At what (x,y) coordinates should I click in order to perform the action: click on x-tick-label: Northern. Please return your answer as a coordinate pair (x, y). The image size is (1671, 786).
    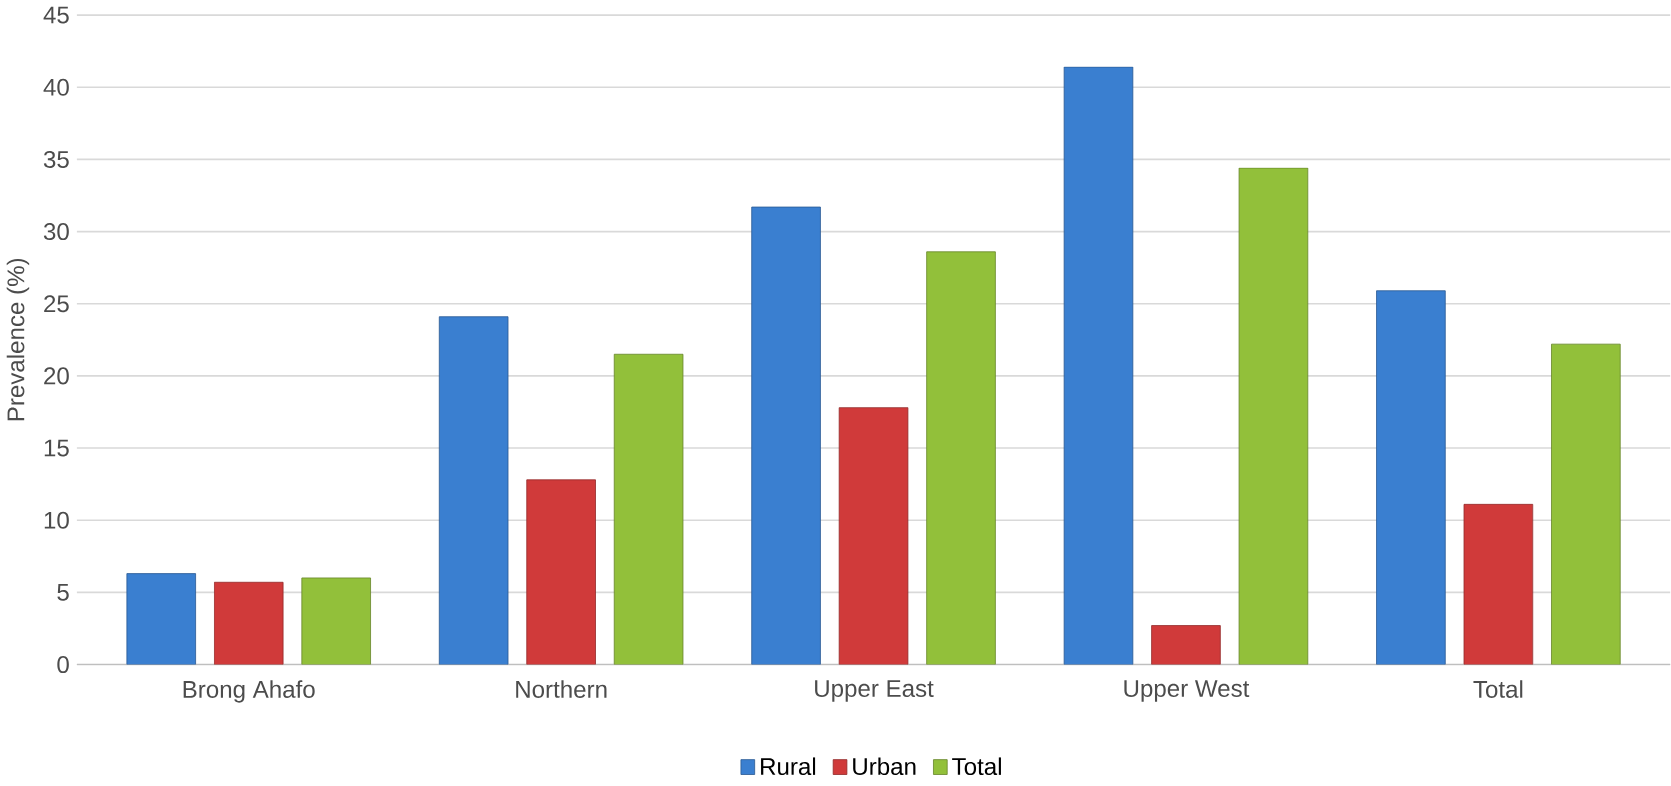
    Looking at the image, I should click on (561, 689).